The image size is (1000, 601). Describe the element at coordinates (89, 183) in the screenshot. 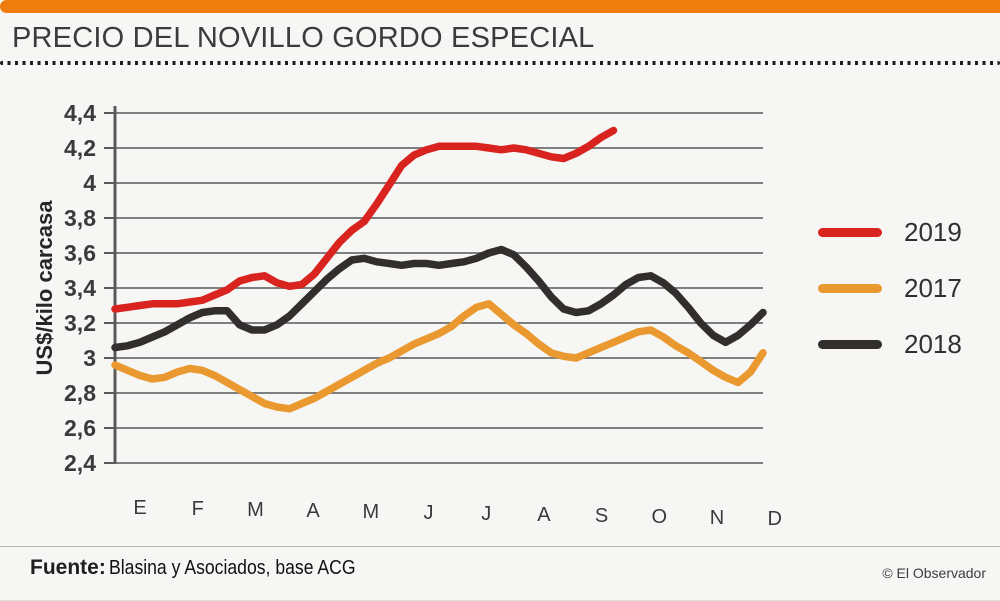

I see `y-tick-label: 4` at that location.